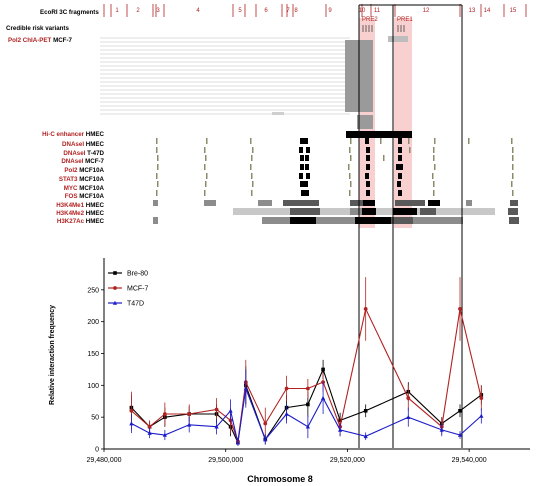 The width and height of the screenshot is (550, 486). What do you see at coordinates (383, 28) in the screenshot?
I see `risk-variant-ticks` at bounding box center [383, 28].